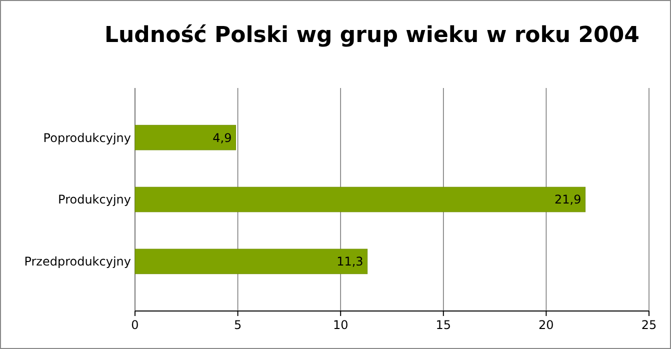 Image resolution: width=671 pixels, height=349 pixels. I want to click on x-tick-label: 0, so click(135, 325).